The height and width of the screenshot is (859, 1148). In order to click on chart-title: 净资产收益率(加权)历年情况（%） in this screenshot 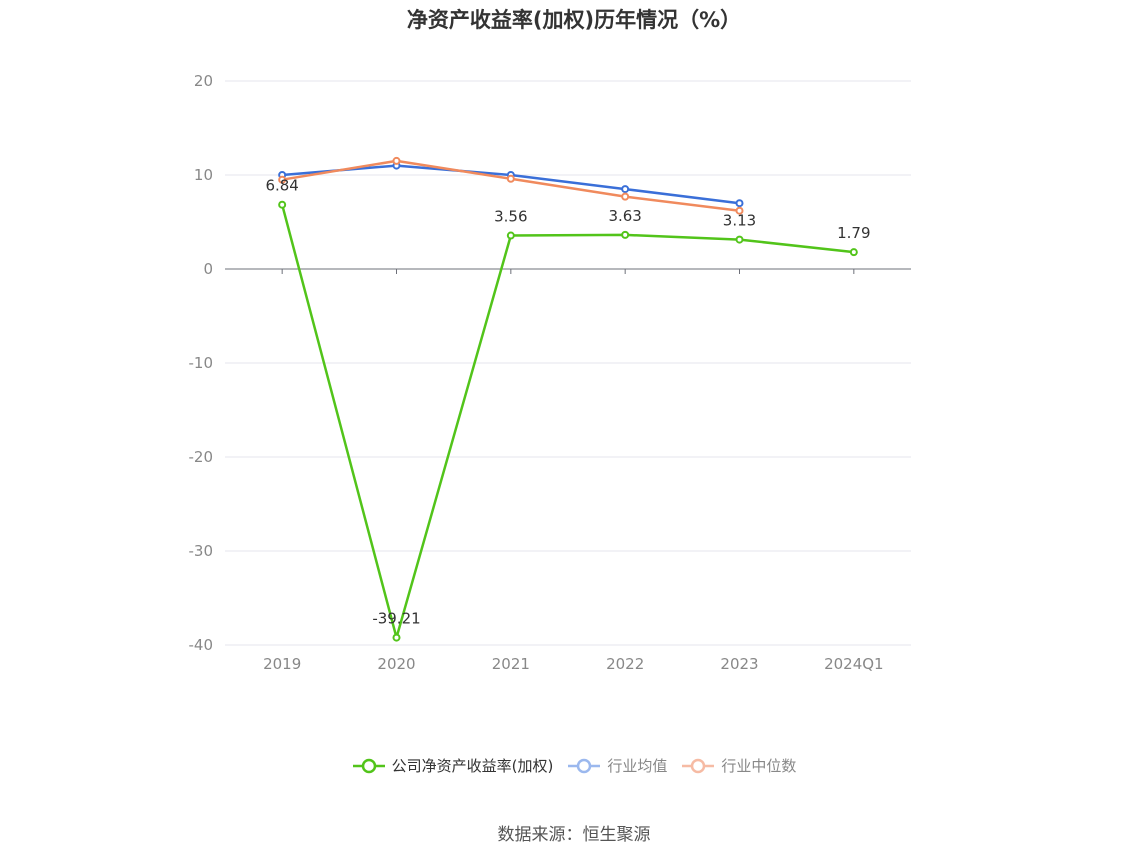, I will do `click(574, 20)`.